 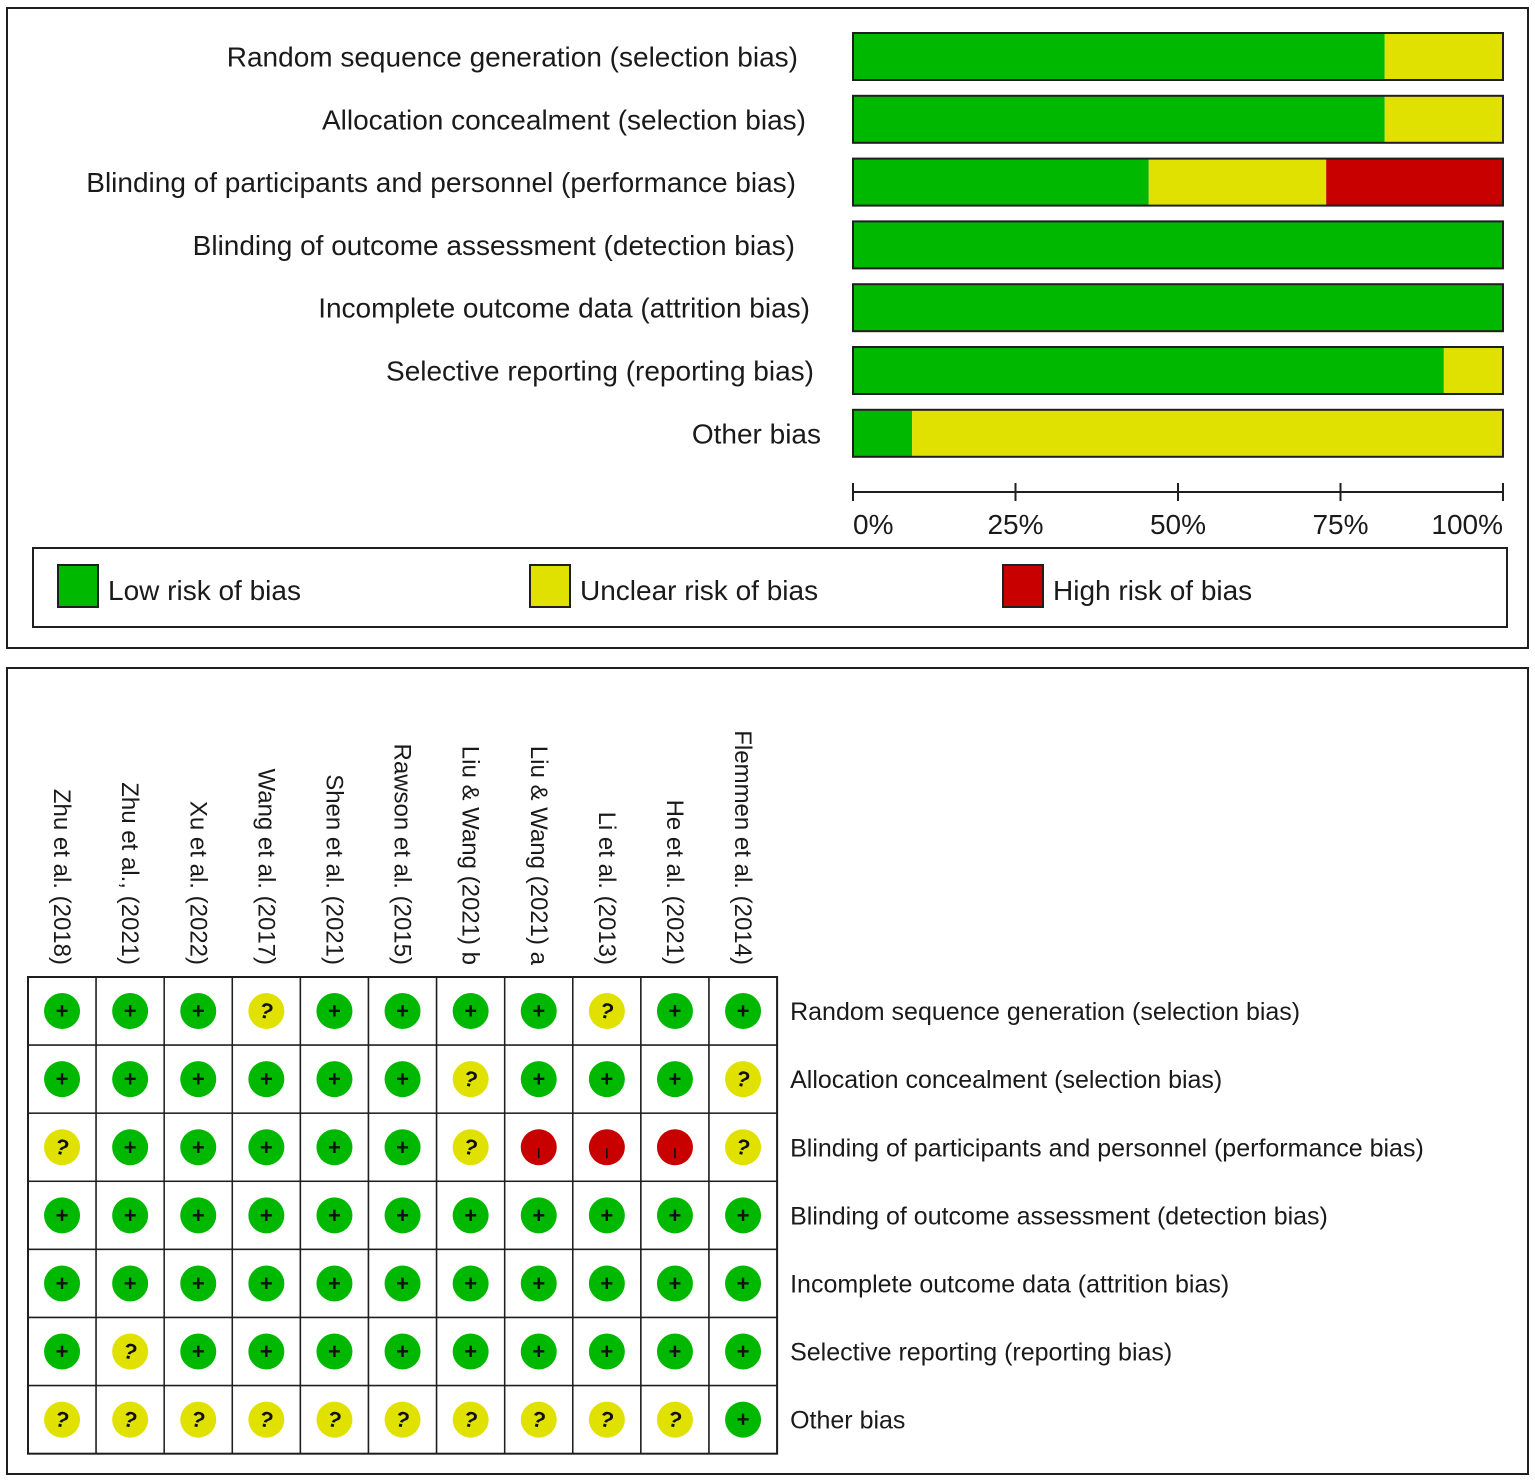 I want to click on grid-cell, so click(x=743, y=1215).